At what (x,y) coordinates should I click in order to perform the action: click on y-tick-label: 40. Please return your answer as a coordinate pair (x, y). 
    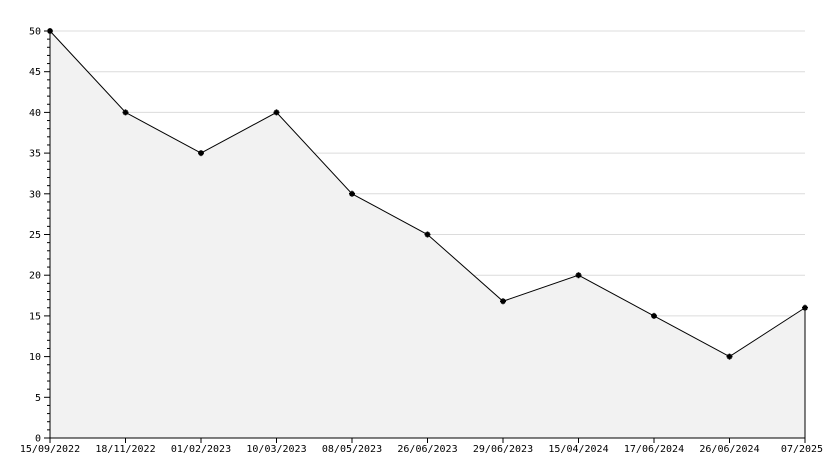
    Looking at the image, I should click on (35, 113).